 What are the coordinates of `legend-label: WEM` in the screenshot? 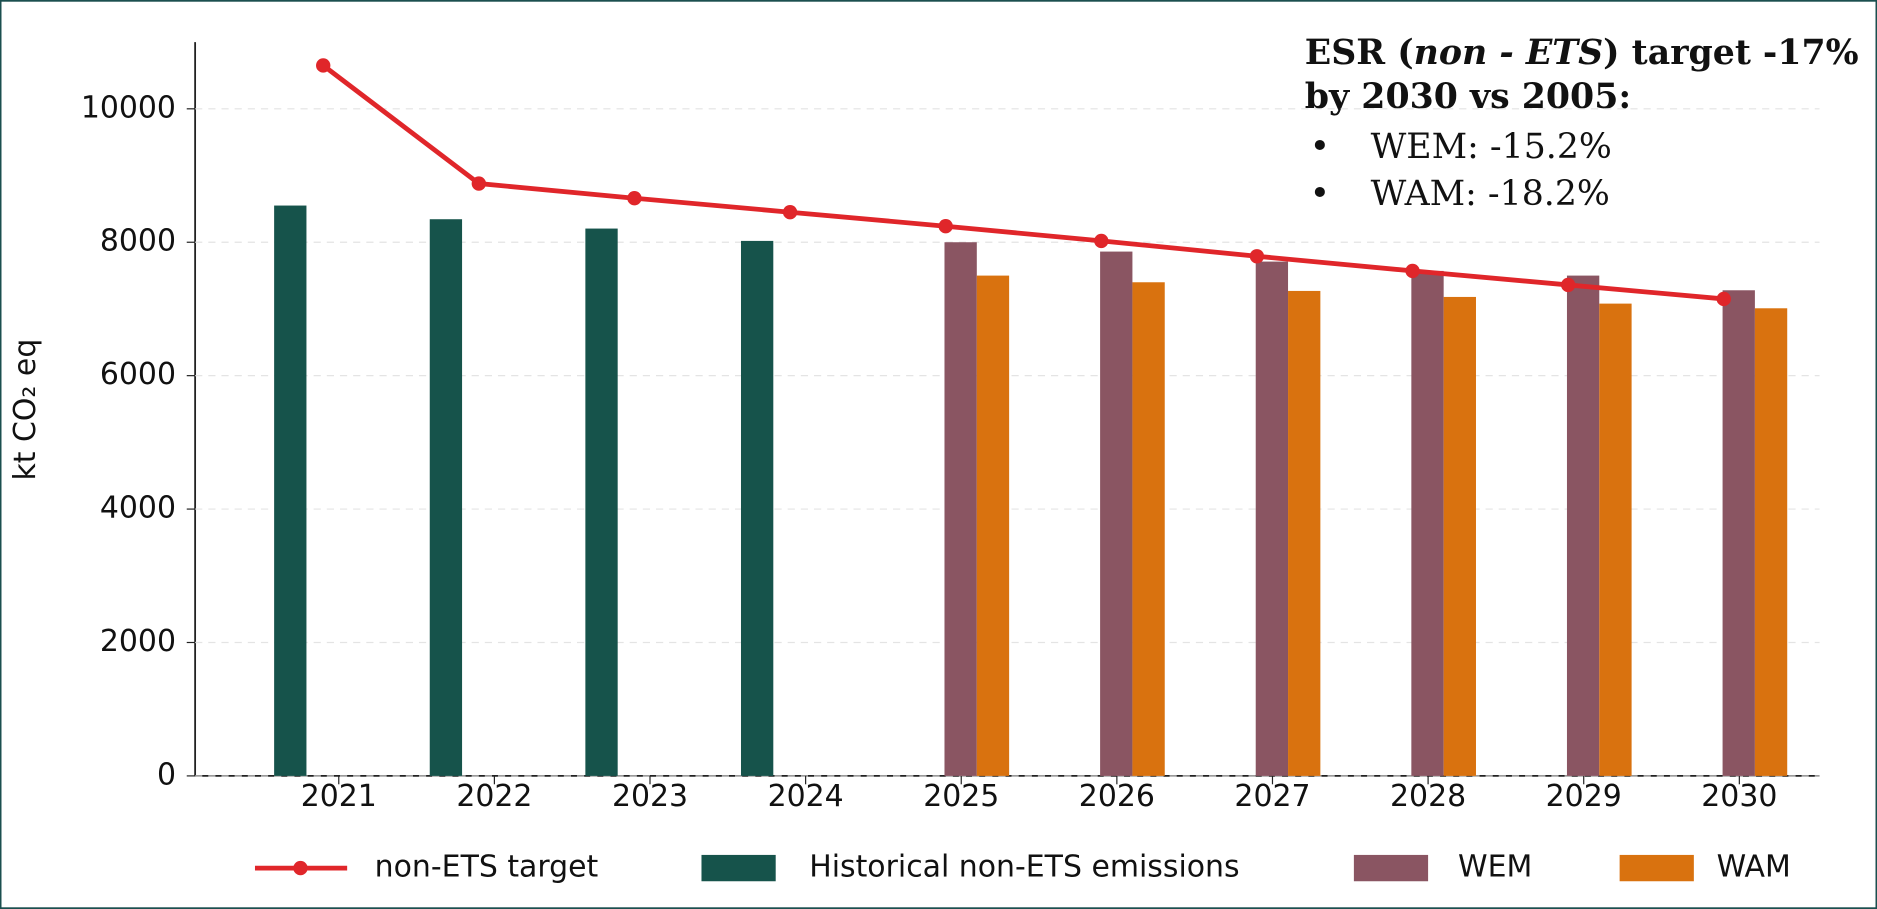 It's located at (1495, 867).